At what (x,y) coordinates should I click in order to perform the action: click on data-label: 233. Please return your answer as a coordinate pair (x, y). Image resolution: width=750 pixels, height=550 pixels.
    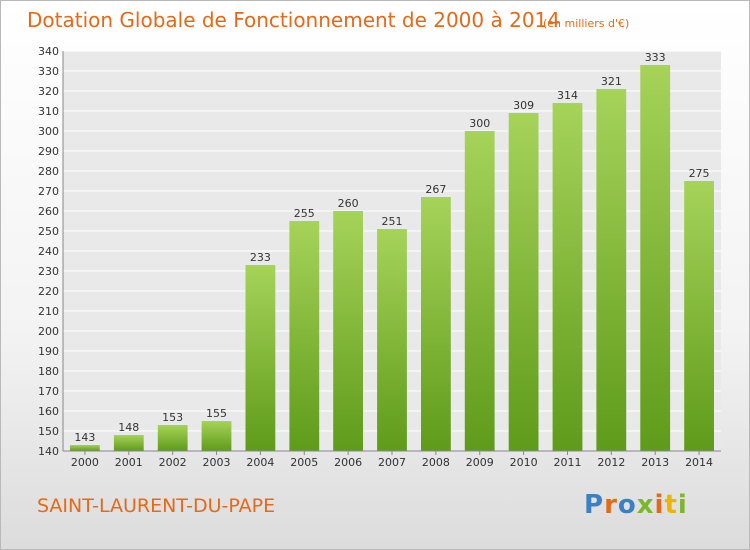
    Looking at the image, I should click on (260, 257).